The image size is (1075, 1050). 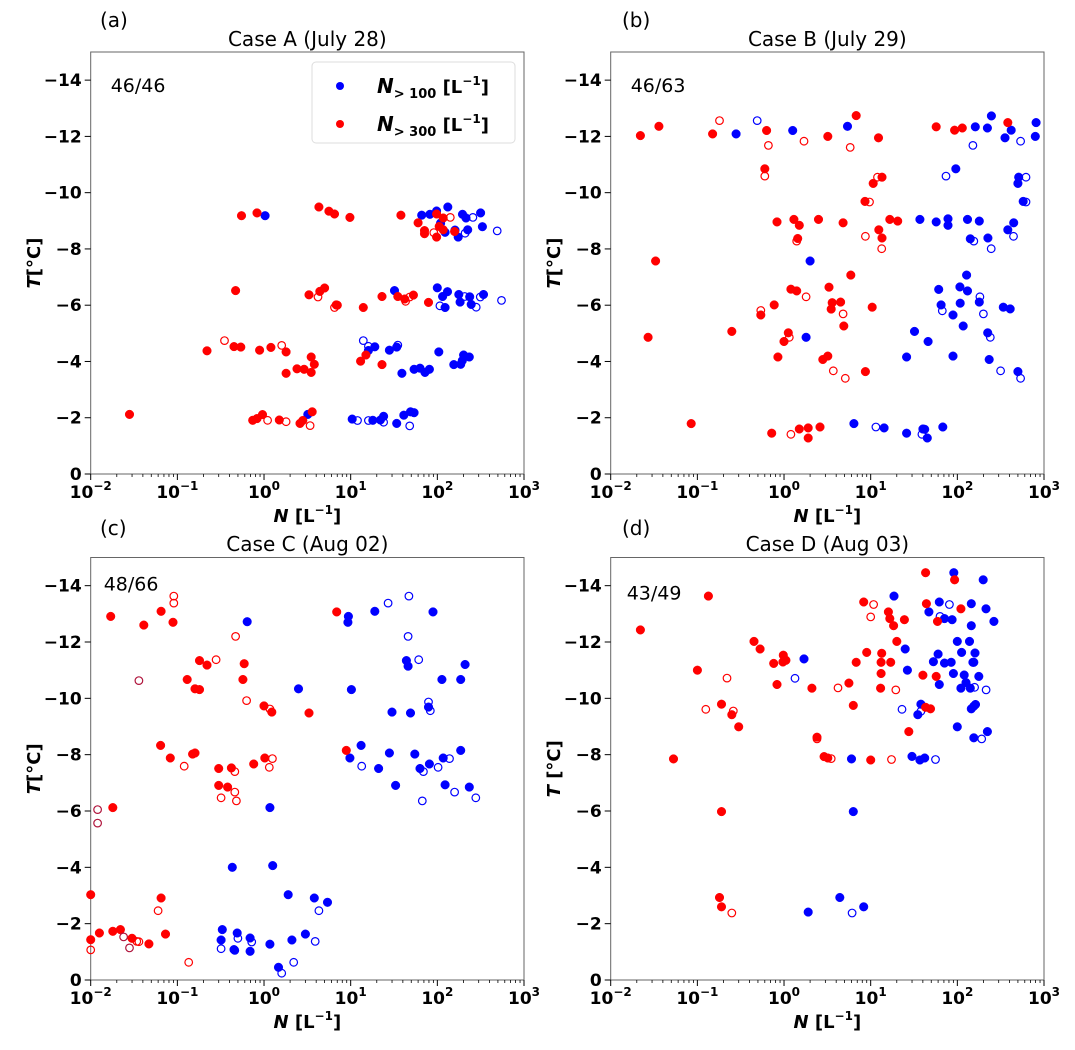 What do you see at coordinates (413, 102) in the screenshot?
I see `legend: N> 100 [L−1]N> 300 [L−1]` at bounding box center [413, 102].